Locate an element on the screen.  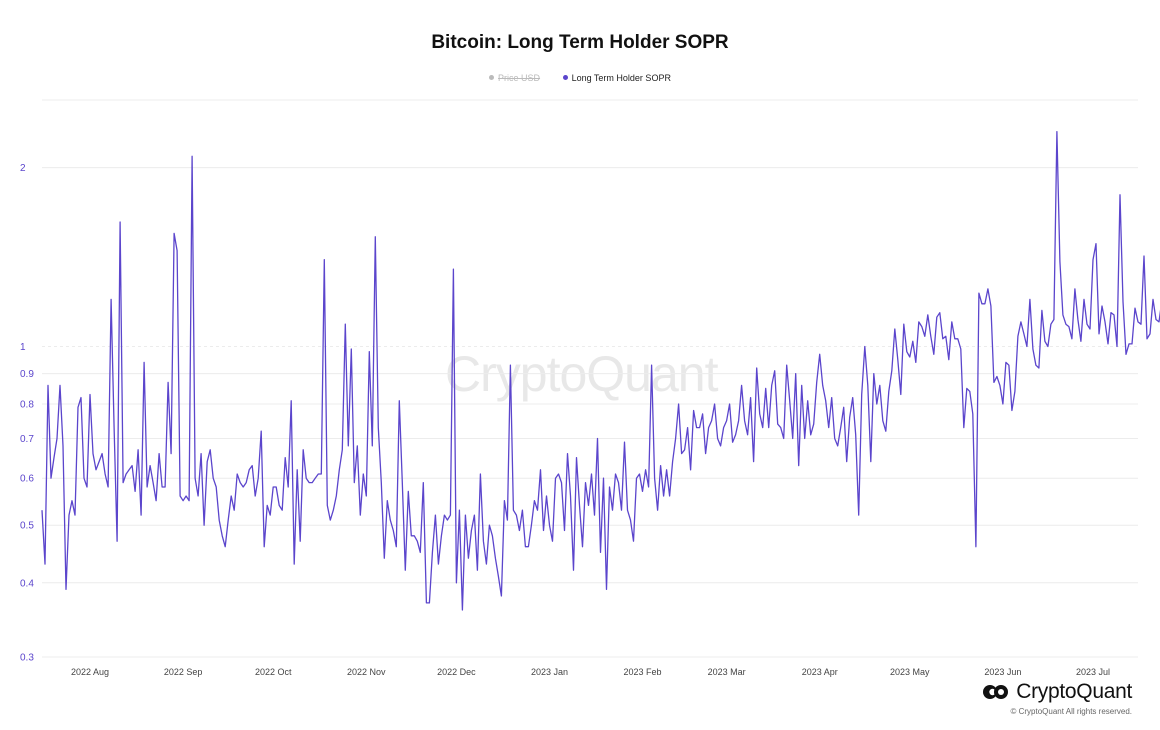
x-tick-label: 2023 Jan is located at coordinates (549, 672).